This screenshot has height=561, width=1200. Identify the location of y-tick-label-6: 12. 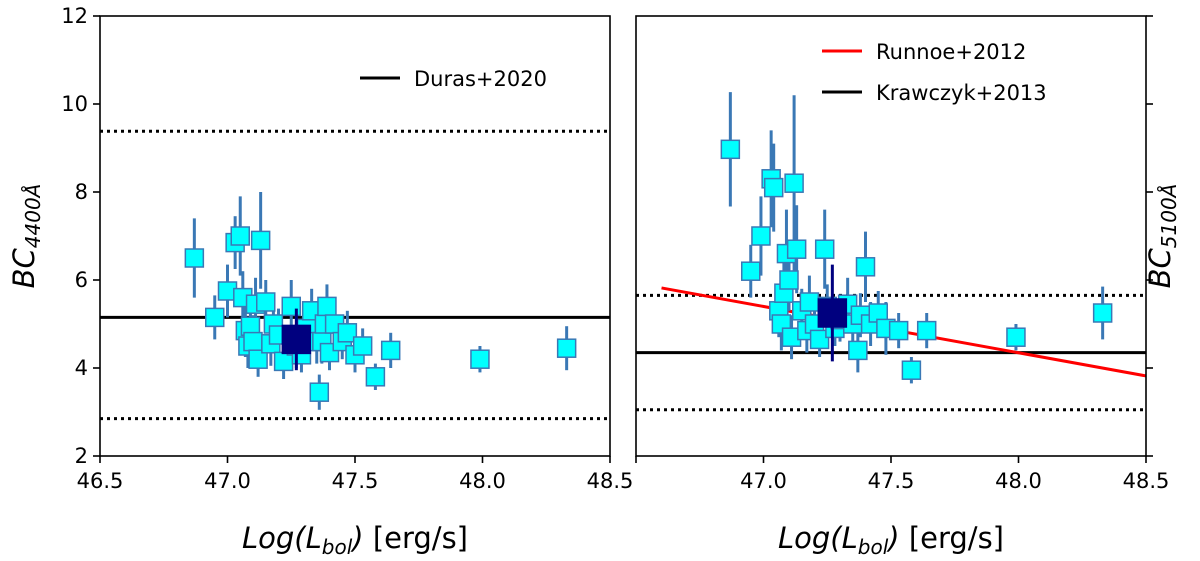
(74, 16).